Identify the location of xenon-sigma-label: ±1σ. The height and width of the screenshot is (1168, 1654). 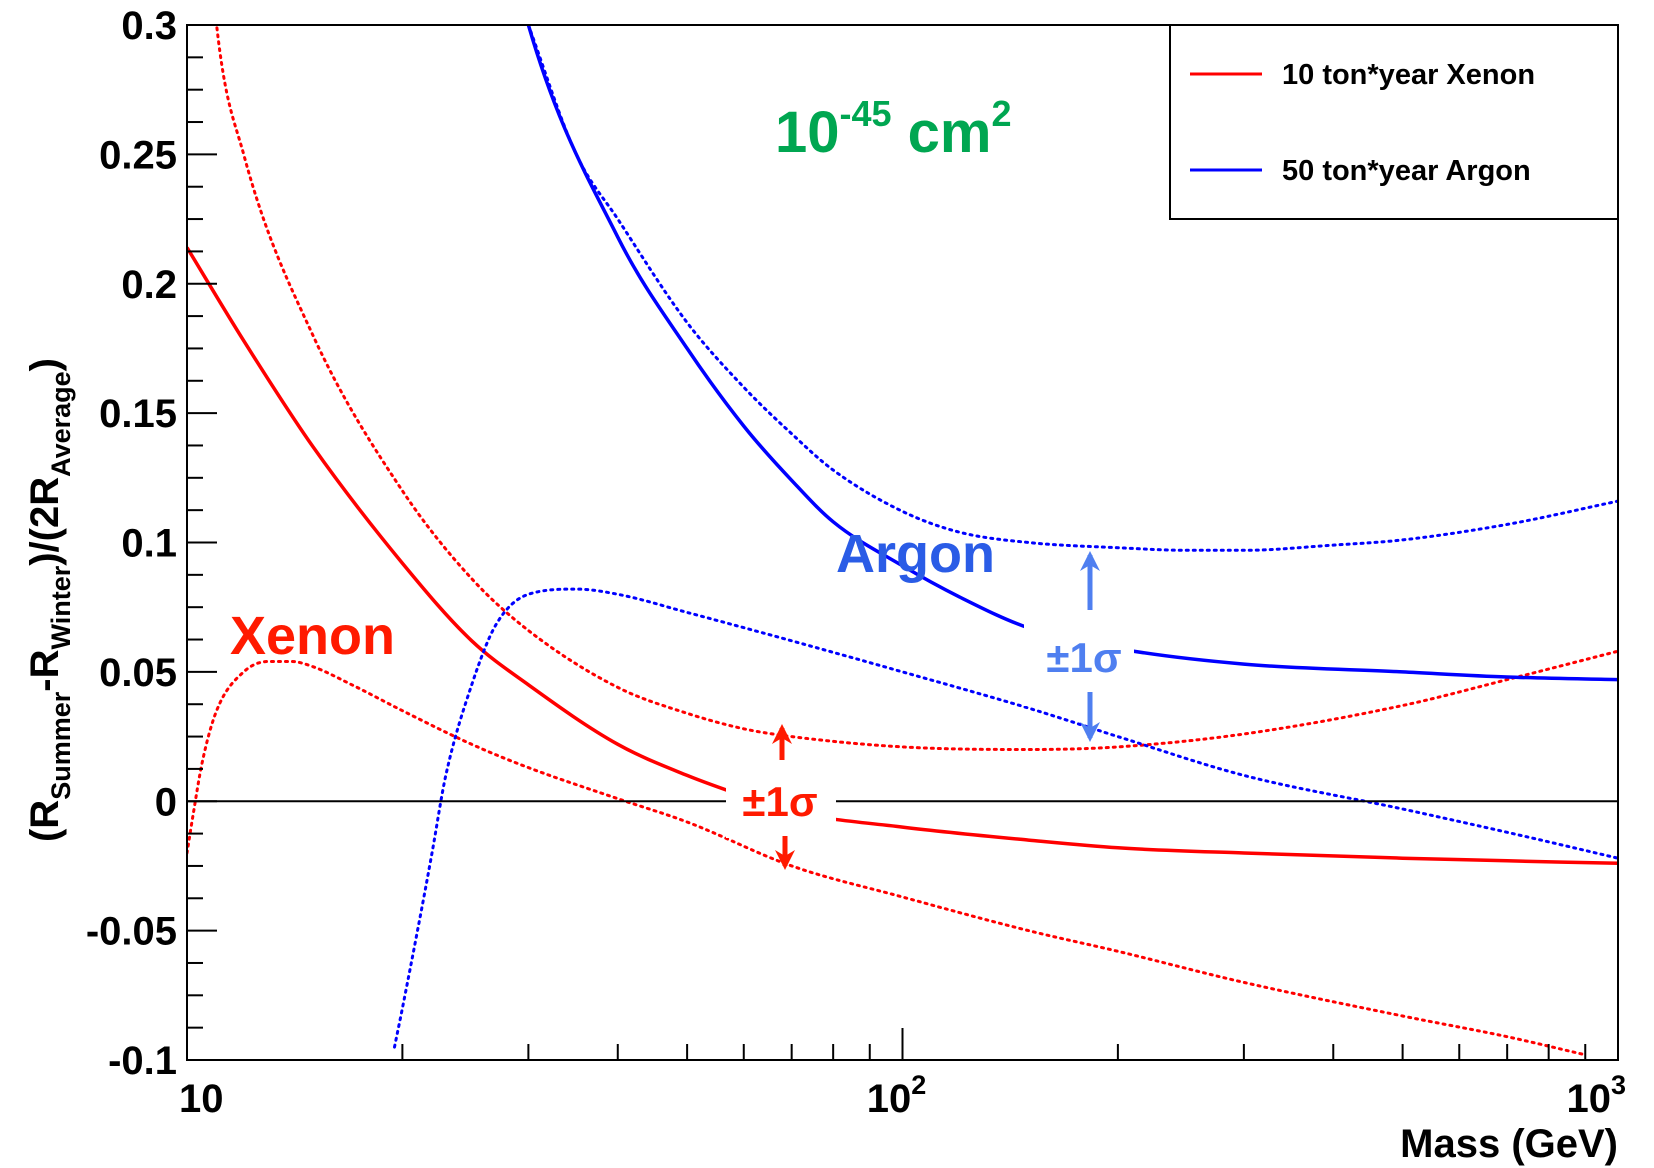
(779, 801).